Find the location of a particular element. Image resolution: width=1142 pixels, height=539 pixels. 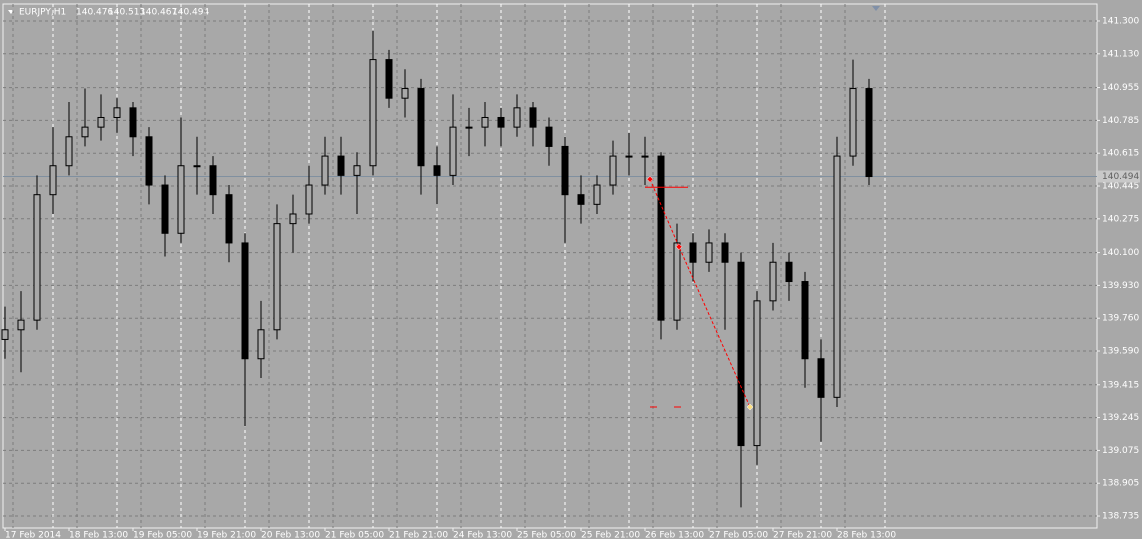

y-tick-label: 141.130 is located at coordinates (1120, 54).